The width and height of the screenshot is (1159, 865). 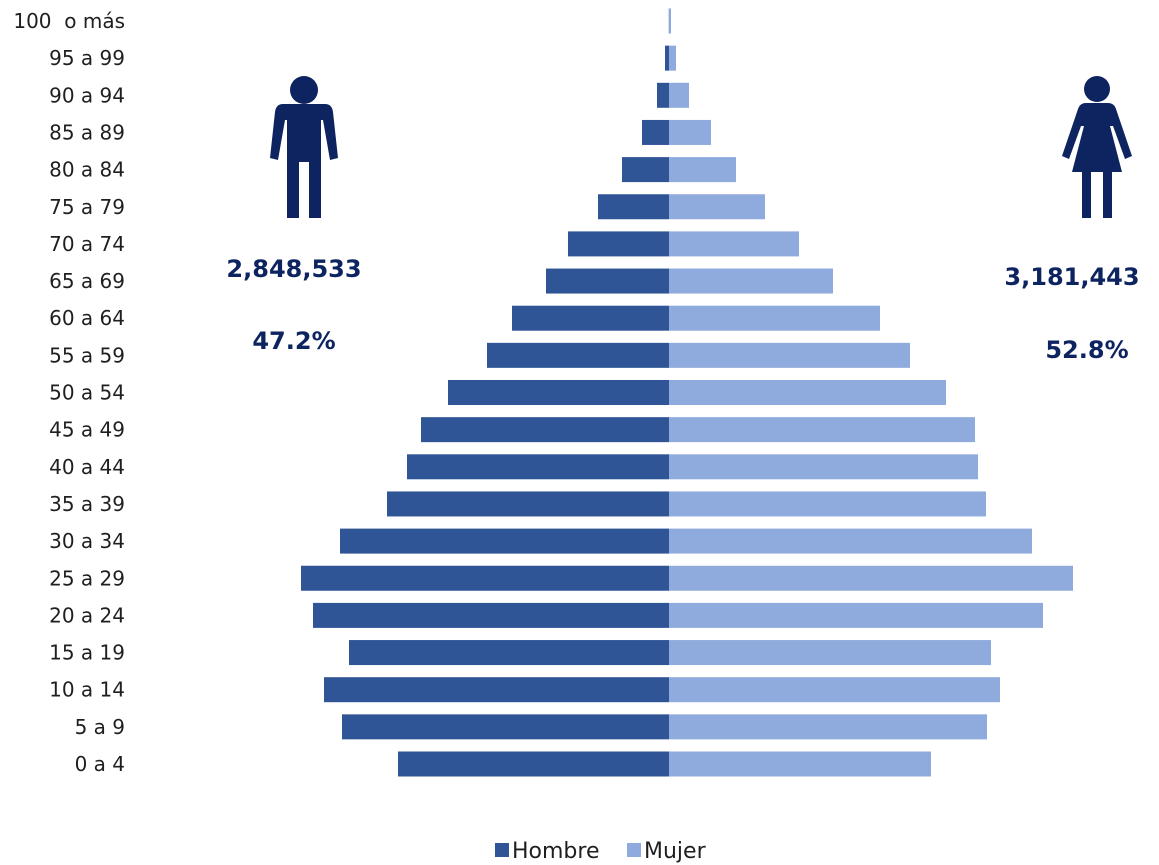 I want to click on age-tick-label: 0 a 4, so click(x=100, y=764).